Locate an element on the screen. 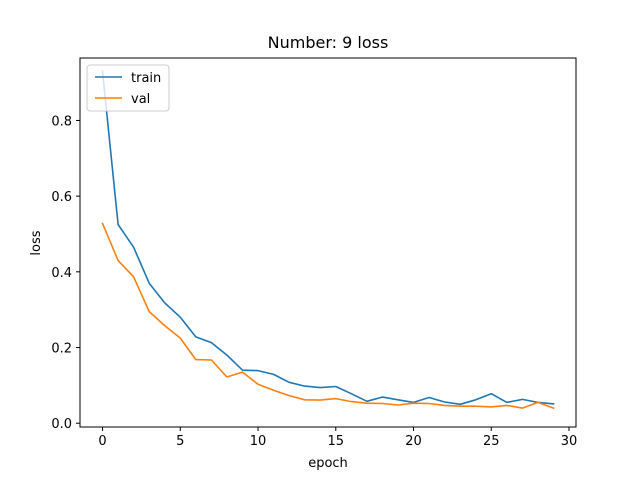  x-axis: 0 5 10 15 20 25 30 is located at coordinates (337, 438).